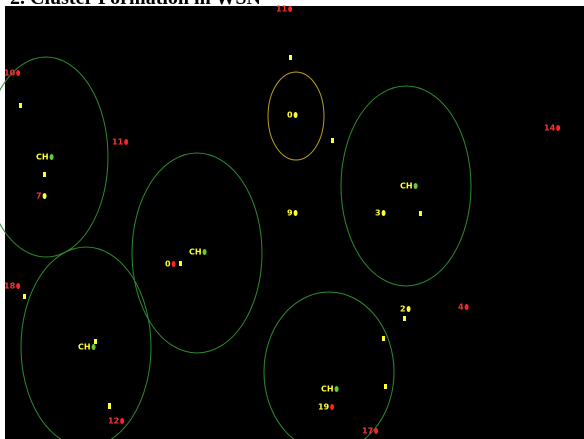 The image size is (584, 439). What do you see at coordinates (403, 309) in the screenshot?
I see `node-label: 2` at bounding box center [403, 309].